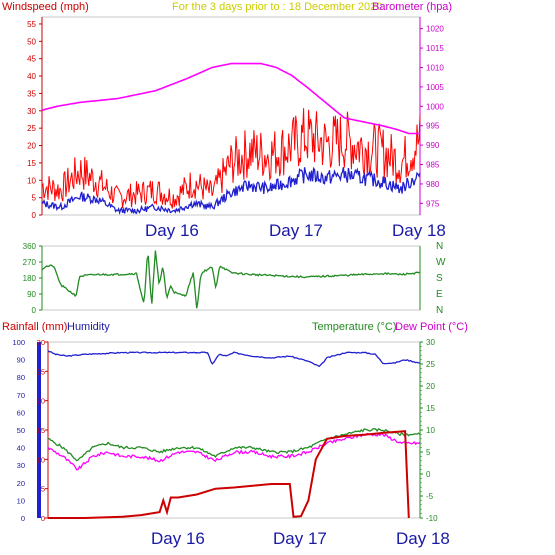  What do you see at coordinates (435, 29) in the screenshot?
I see `barometer-tick-label: 1020` at bounding box center [435, 29].